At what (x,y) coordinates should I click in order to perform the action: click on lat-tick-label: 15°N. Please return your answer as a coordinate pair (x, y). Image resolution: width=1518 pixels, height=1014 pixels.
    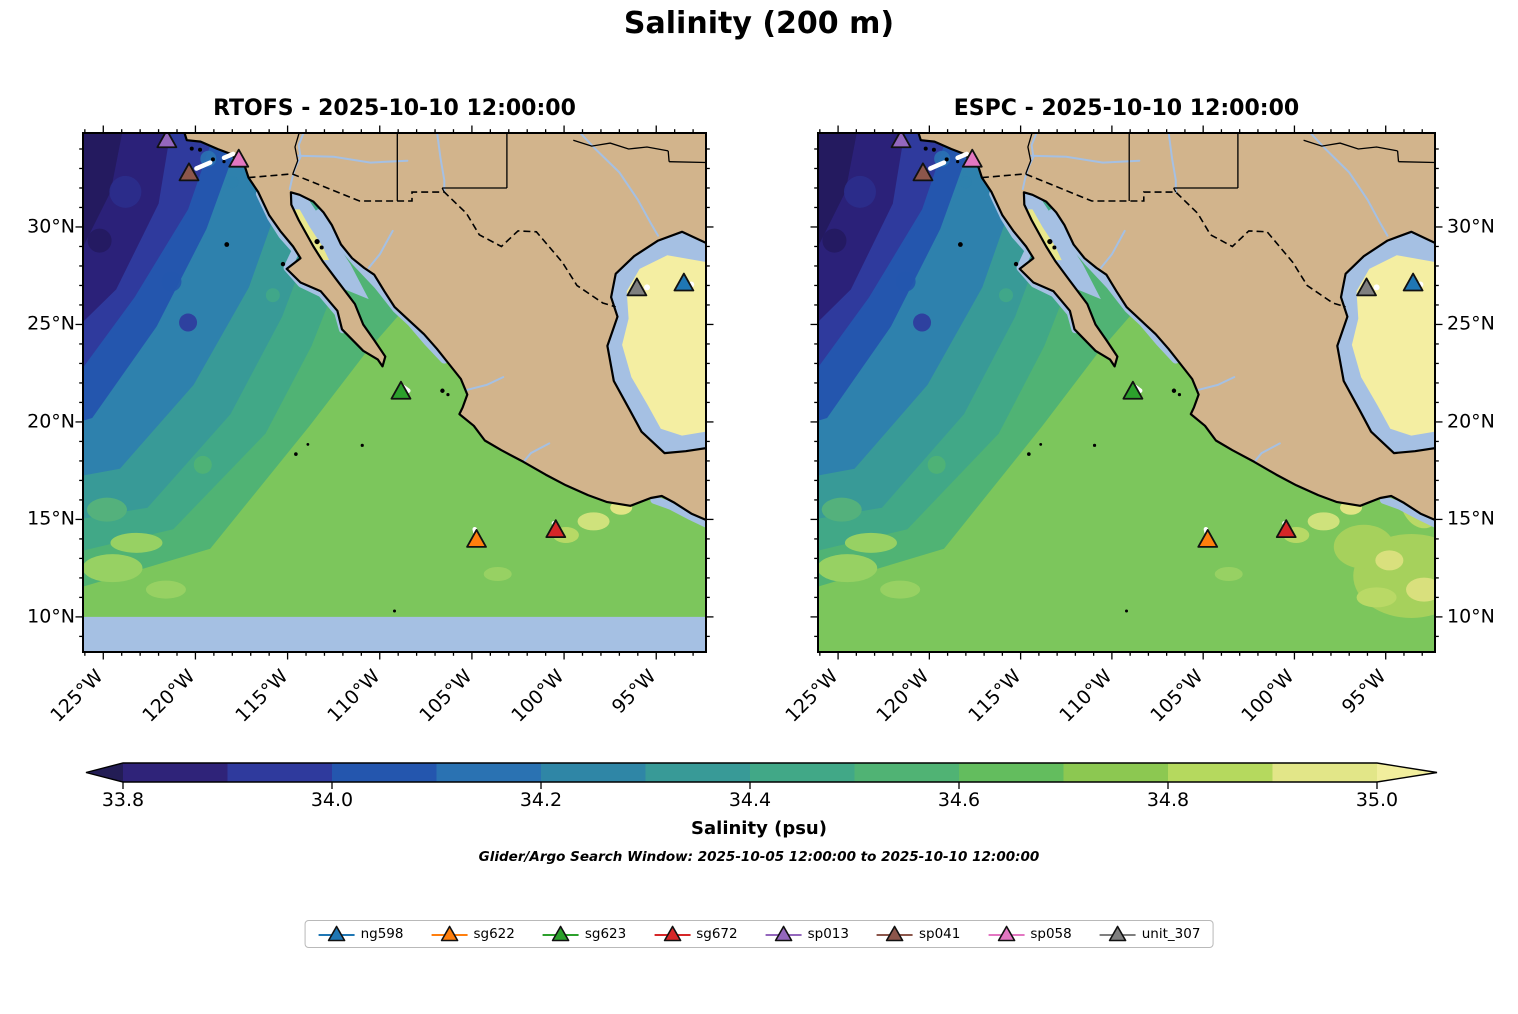
    Looking at the image, I should click on (1471, 518).